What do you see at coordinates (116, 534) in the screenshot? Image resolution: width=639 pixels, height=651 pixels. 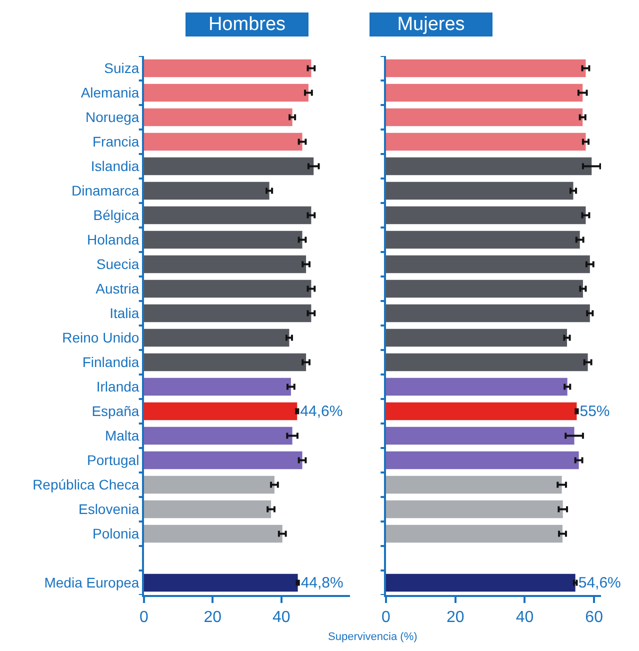 I see `y-tick-label: Polonia` at bounding box center [116, 534].